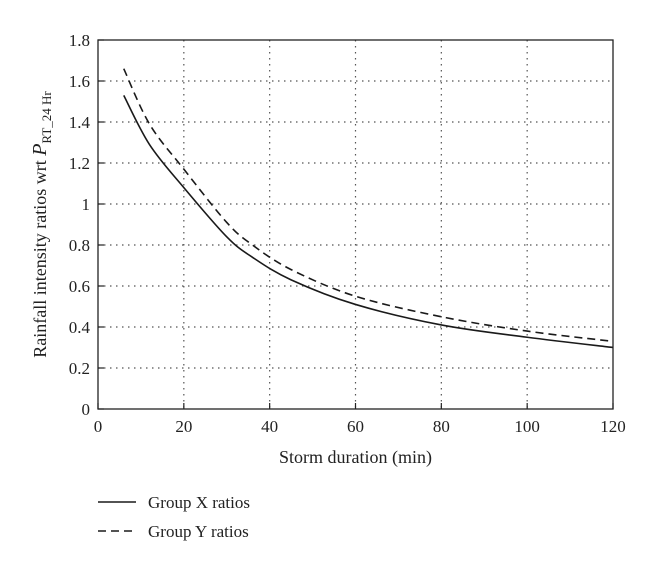  What do you see at coordinates (98, 426) in the screenshot?
I see `x-tick-label: 0` at bounding box center [98, 426].